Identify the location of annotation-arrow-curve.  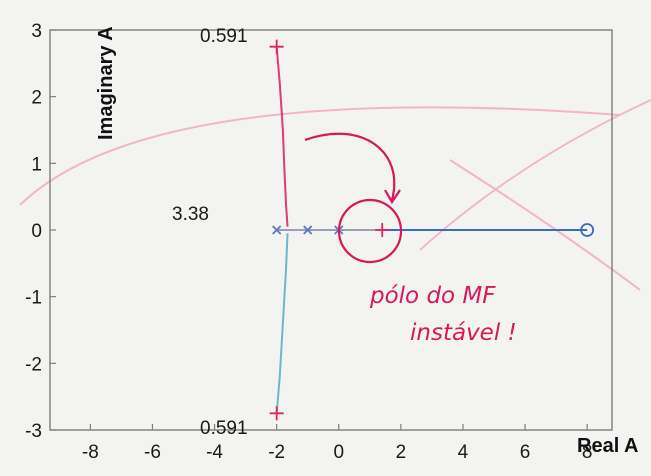
(350, 166).